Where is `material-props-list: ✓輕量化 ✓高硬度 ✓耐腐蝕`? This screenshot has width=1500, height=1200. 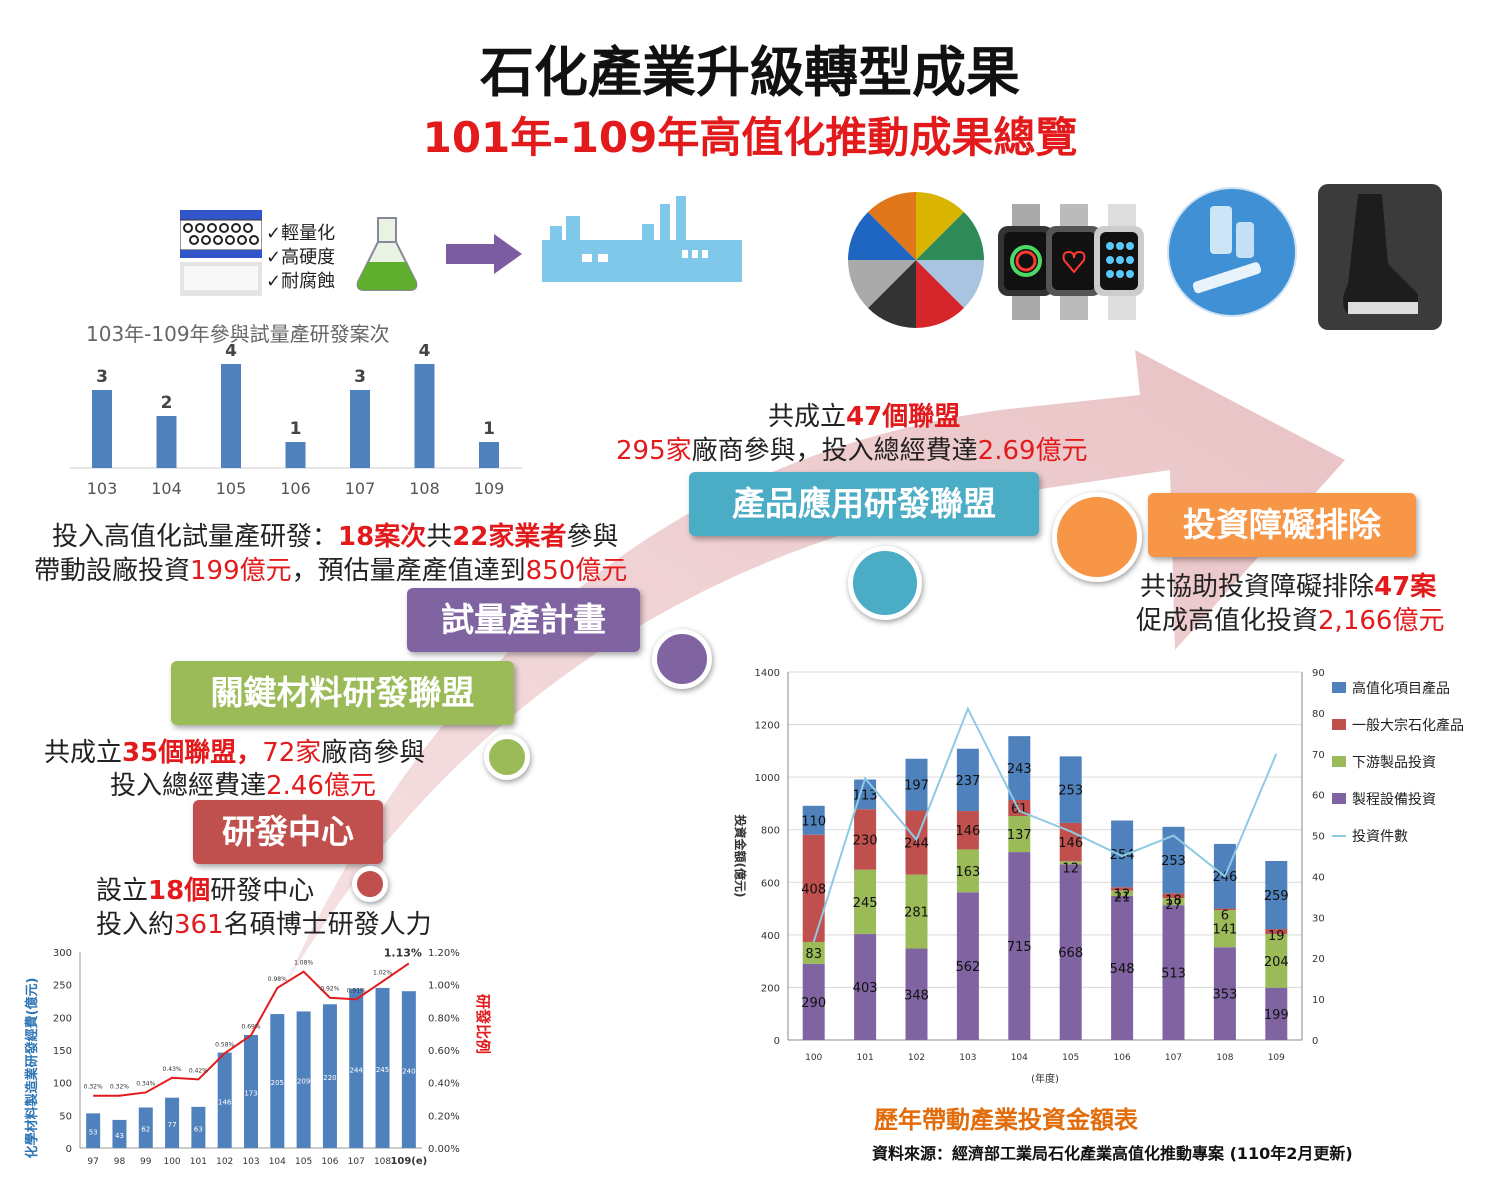 material-props-list: ✓輕量化 ✓高硬度 ✓耐腐蝕 is located at coordinates (300, 258).